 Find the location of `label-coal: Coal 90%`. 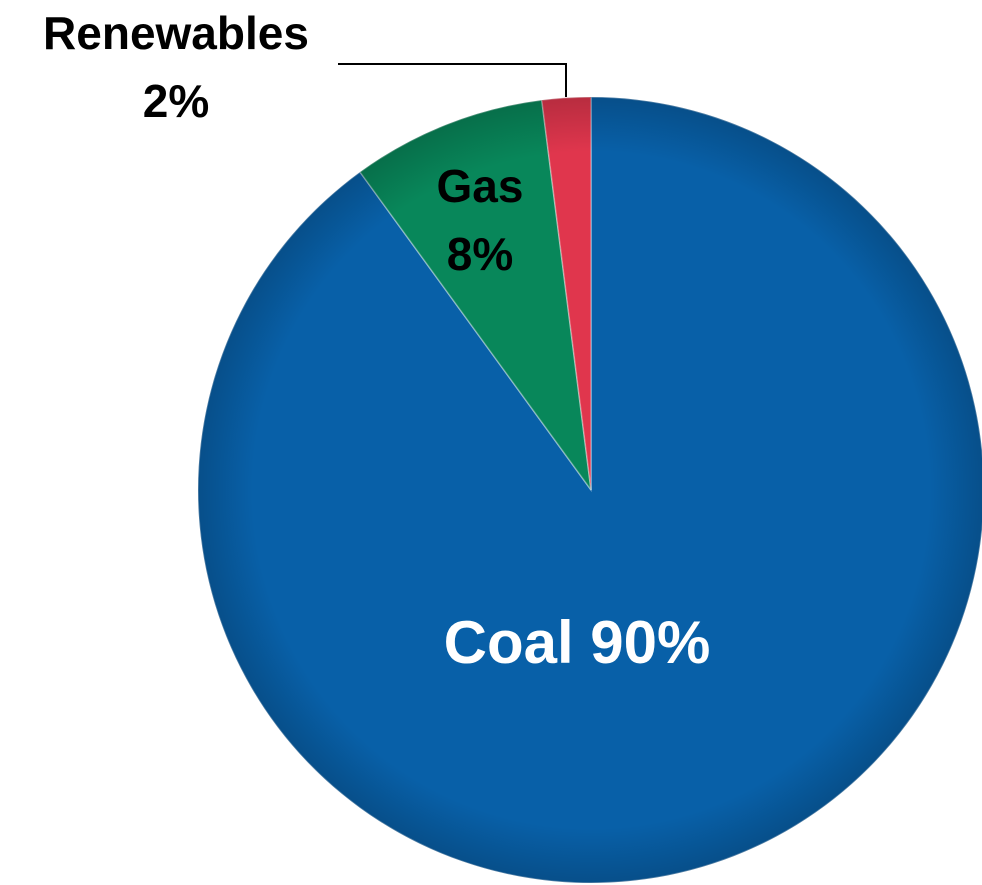

label-coal: Coal 90% is located at coordinates (577, 642).